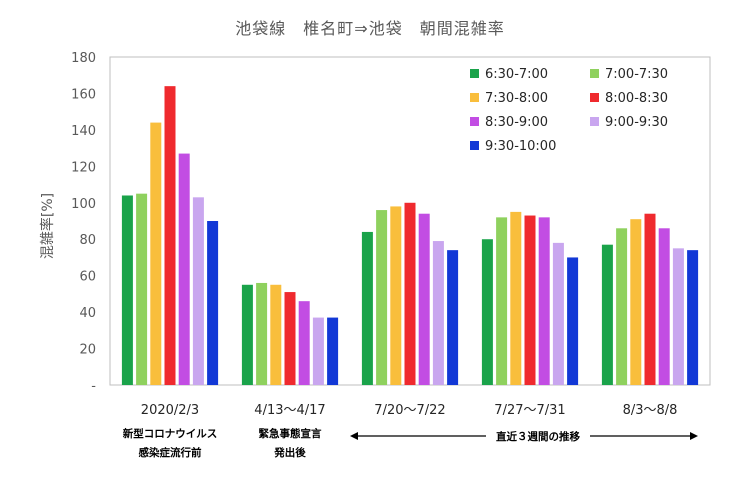  I want to click on x-tick-label: 7/20～7/22, so click(409, 410).